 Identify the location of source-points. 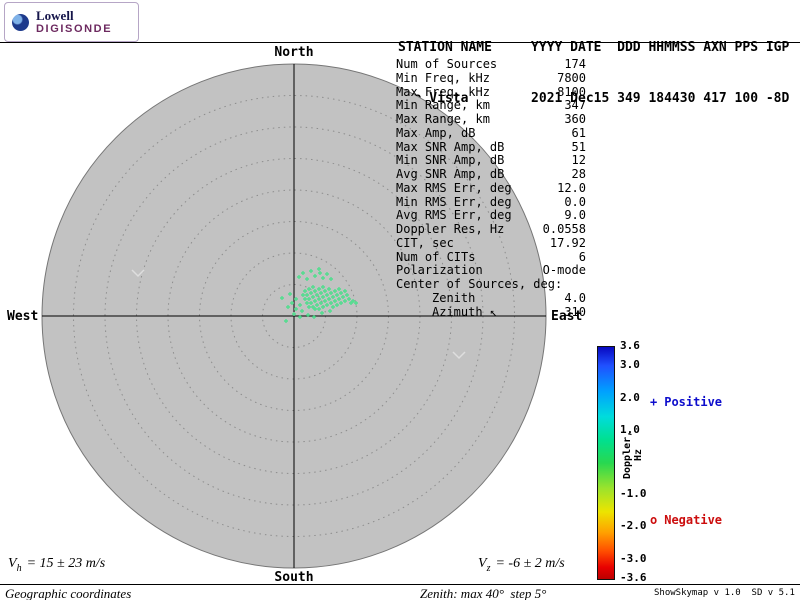
(319, 295).